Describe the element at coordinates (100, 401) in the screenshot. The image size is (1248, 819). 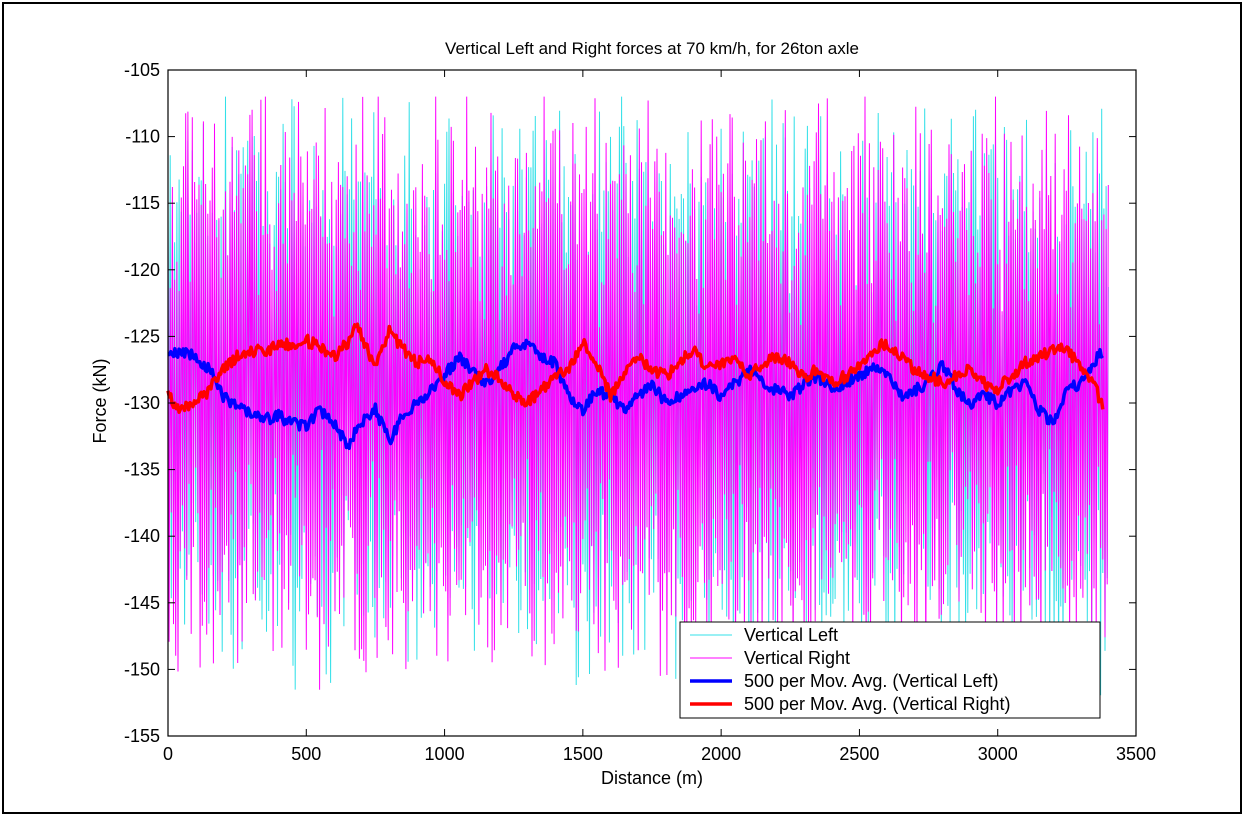
I see `y-axis-label: Force (kN)` at that location.